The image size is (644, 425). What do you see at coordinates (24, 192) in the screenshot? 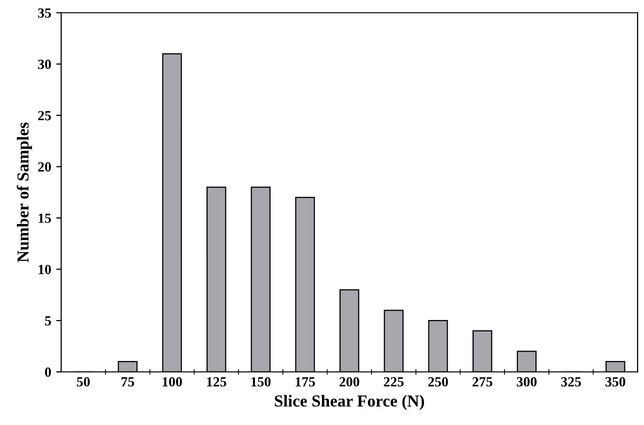
I see `y-axis-title: Number of Samples` at bounding box center [24, 192].